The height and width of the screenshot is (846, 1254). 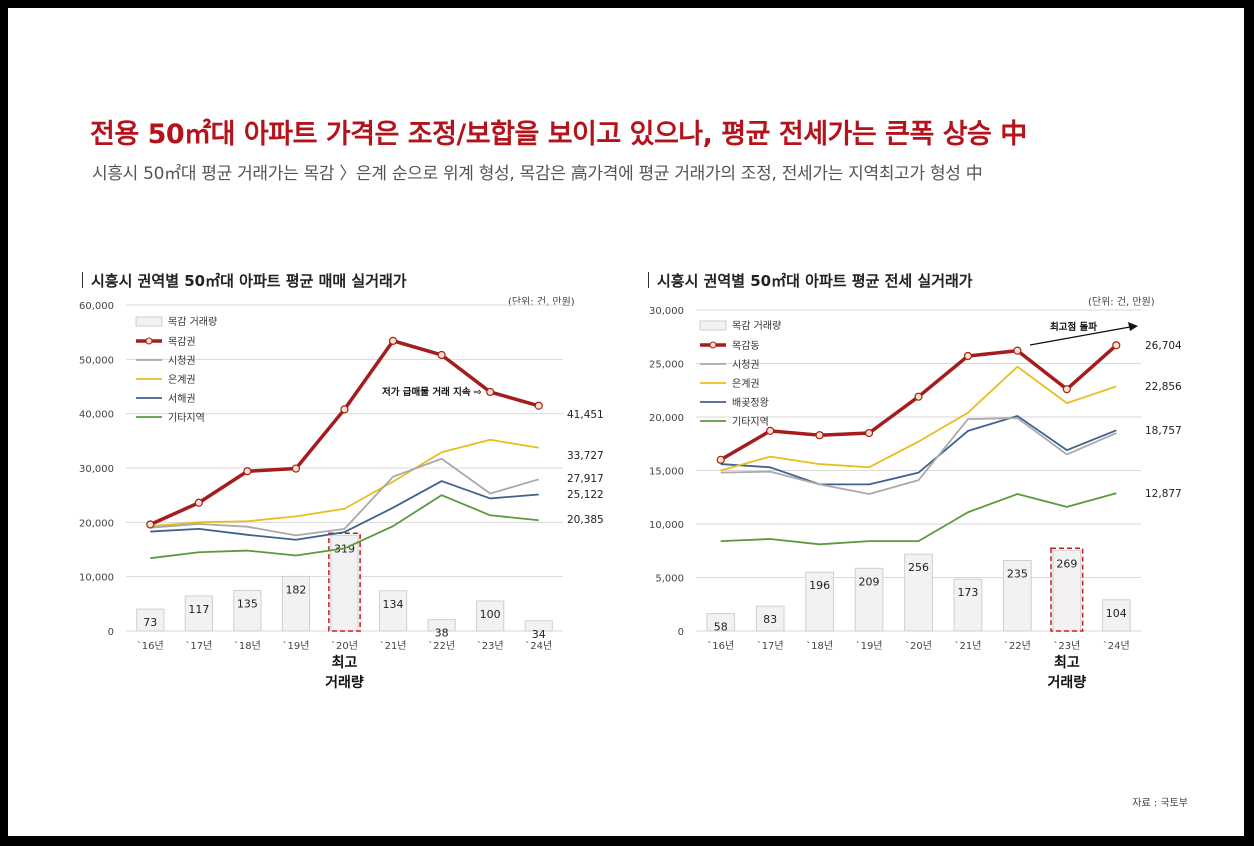 I want to click on end-value-label: 25,122, so click(x=585, y=495).